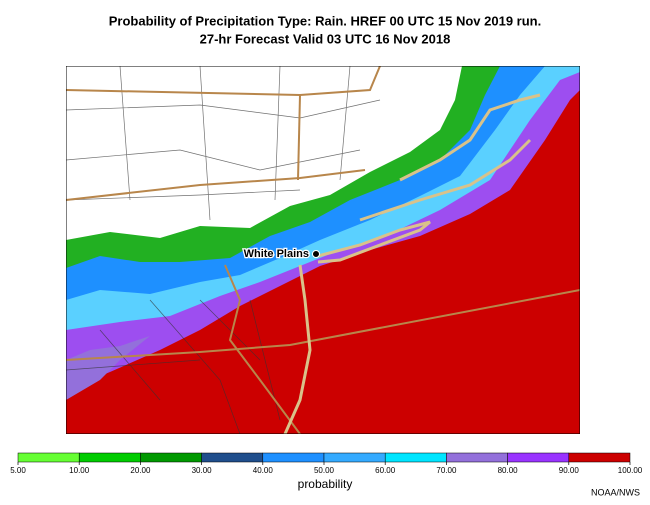  I want to click on colorbar-tick-label: 90.00, so click(569, 470).